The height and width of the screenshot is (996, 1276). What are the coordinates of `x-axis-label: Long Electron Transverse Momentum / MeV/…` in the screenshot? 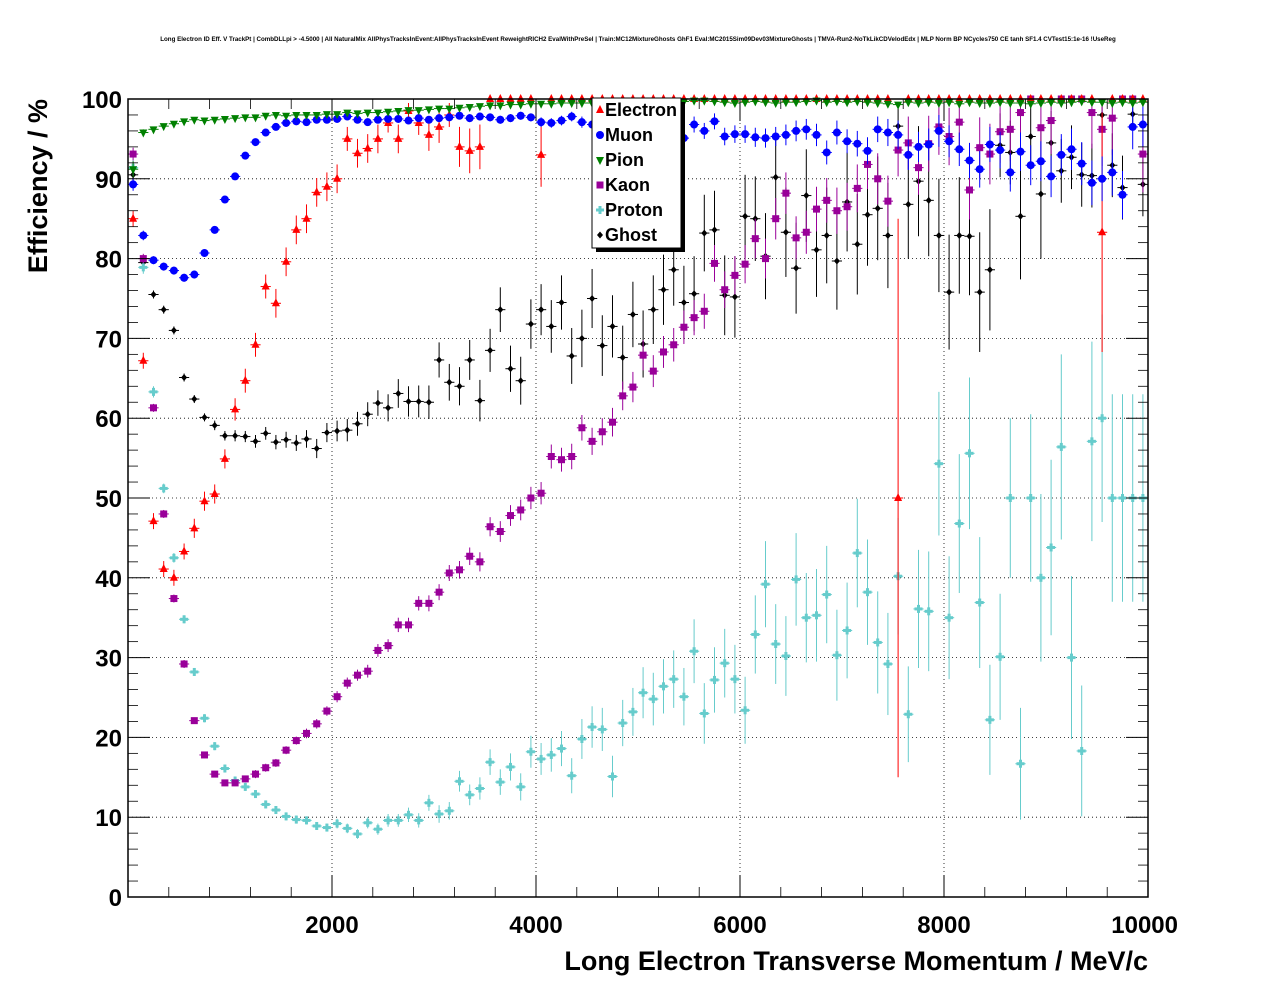 It's located at (856, 961).